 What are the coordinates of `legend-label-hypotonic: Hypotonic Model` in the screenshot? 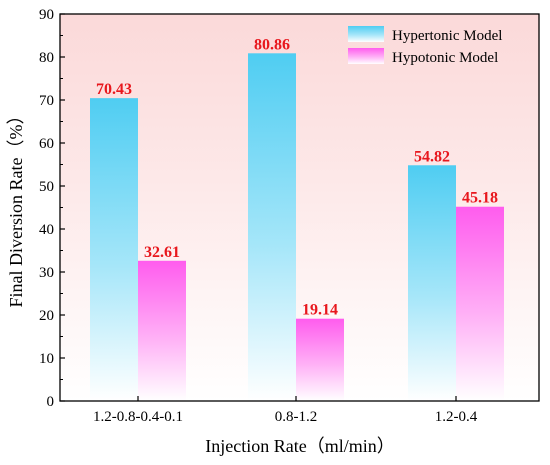 It's located at (445, 58).